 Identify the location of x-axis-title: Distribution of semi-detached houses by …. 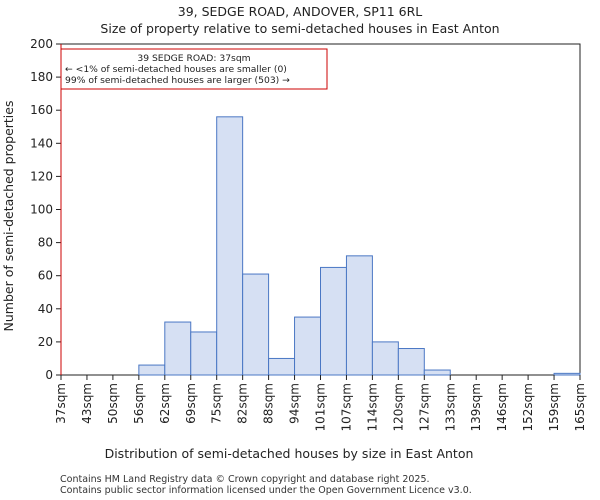
(289, 453).